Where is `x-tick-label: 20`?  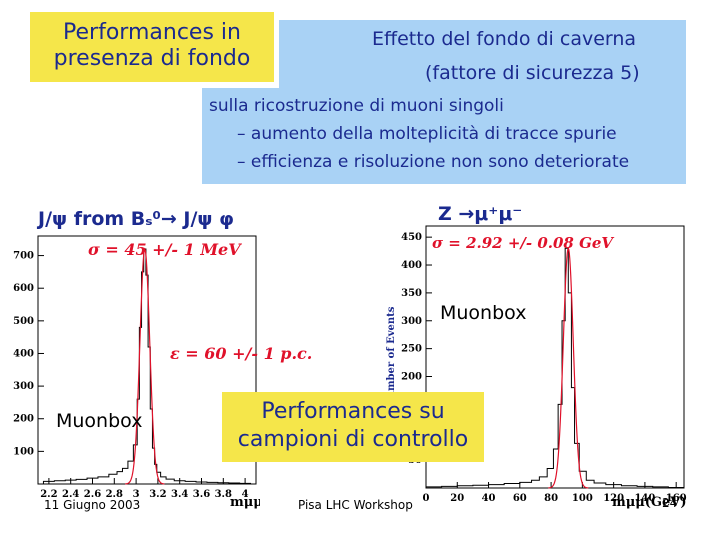
x-tick-label: 20 is located at coordinates (457, 498).